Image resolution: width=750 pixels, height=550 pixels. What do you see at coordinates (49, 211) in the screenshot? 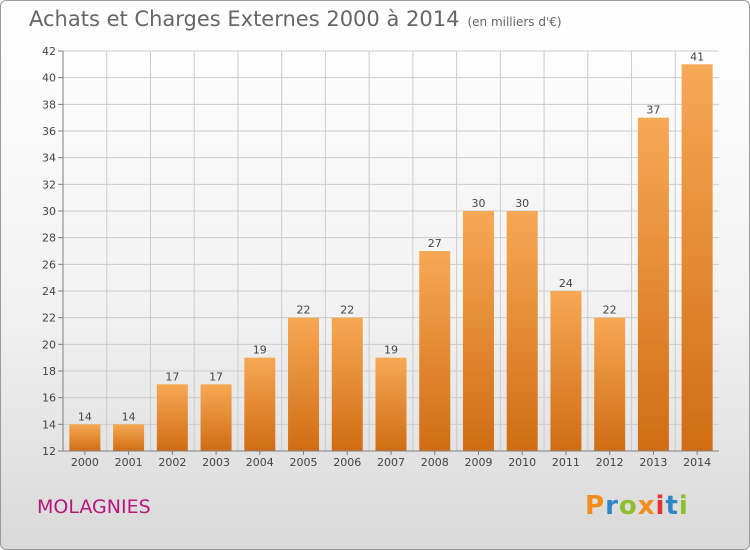
I see `y-tick-label: 30` at bounding box center [49, 211].